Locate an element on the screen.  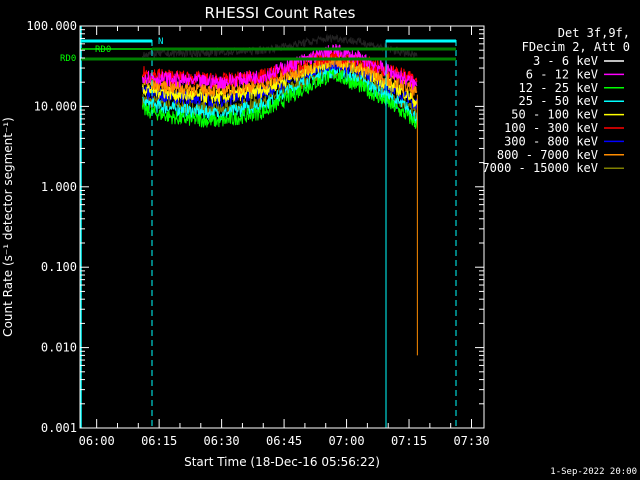
y-tick-label: 100.000 is located at coordinates (51, 26).